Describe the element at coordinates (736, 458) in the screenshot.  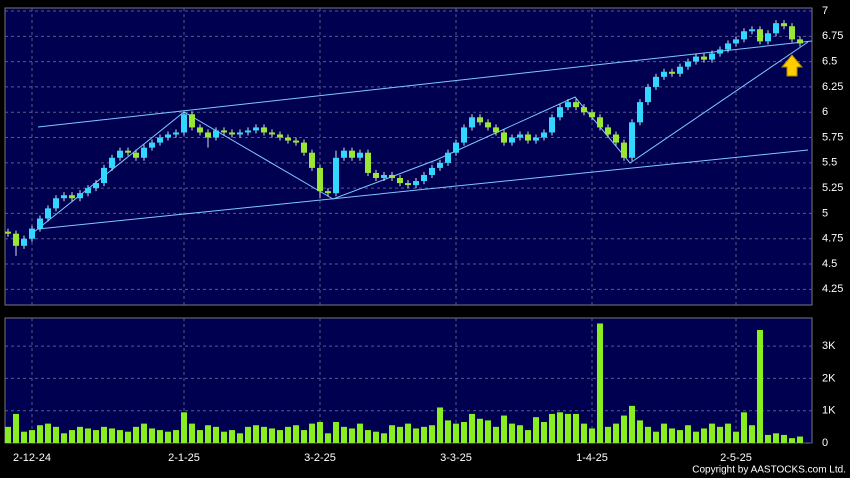
I see `x-tick-label: 2-5-25` at that location.